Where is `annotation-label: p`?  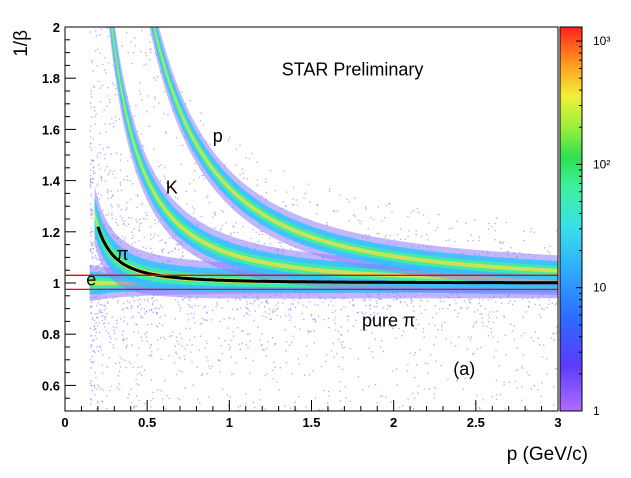
annotation-label: p is located at coordinates (218, 136).